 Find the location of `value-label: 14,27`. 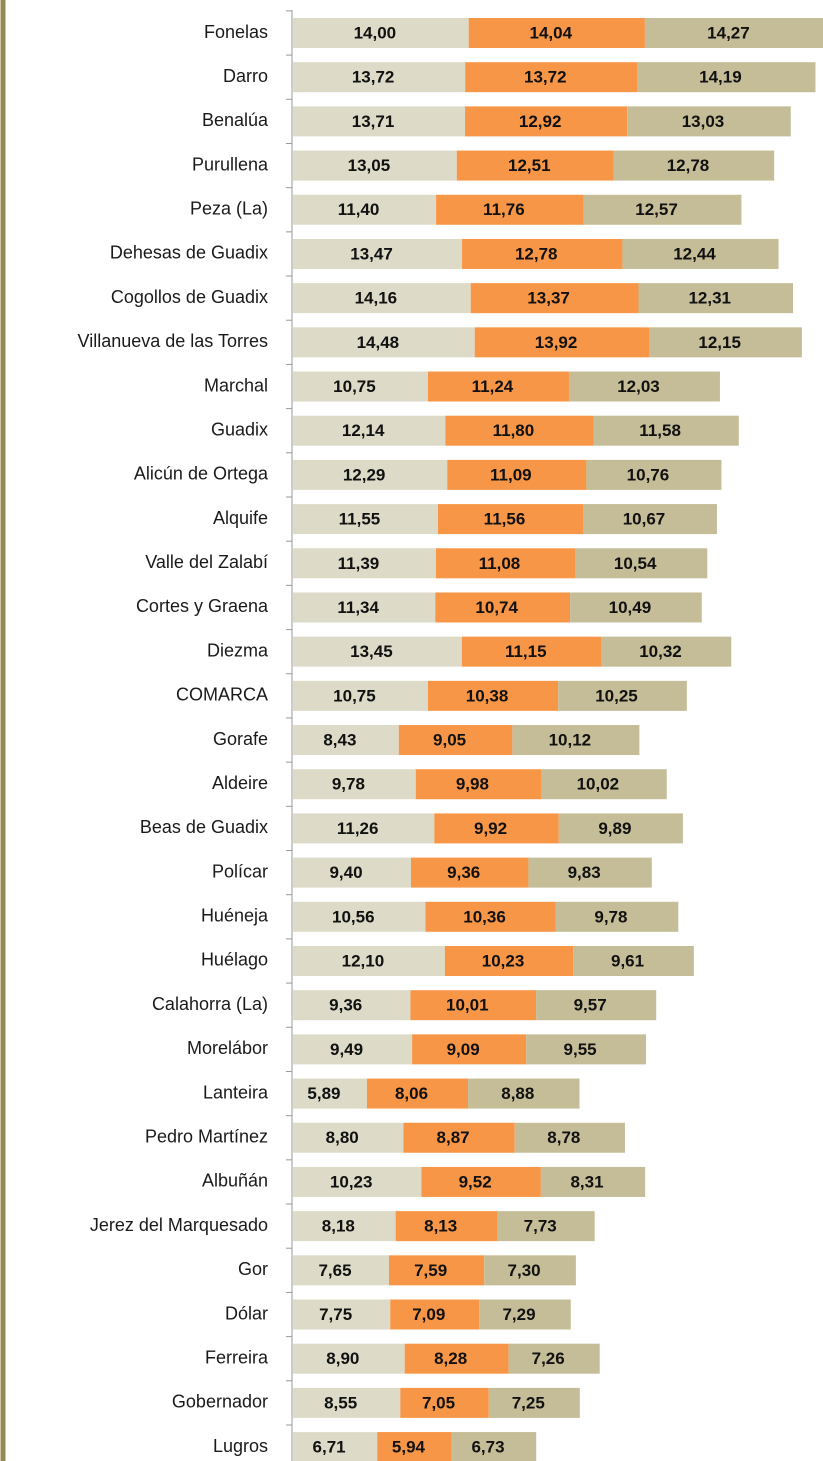

value-label: 14,27 is located at coordinates (728, 32).